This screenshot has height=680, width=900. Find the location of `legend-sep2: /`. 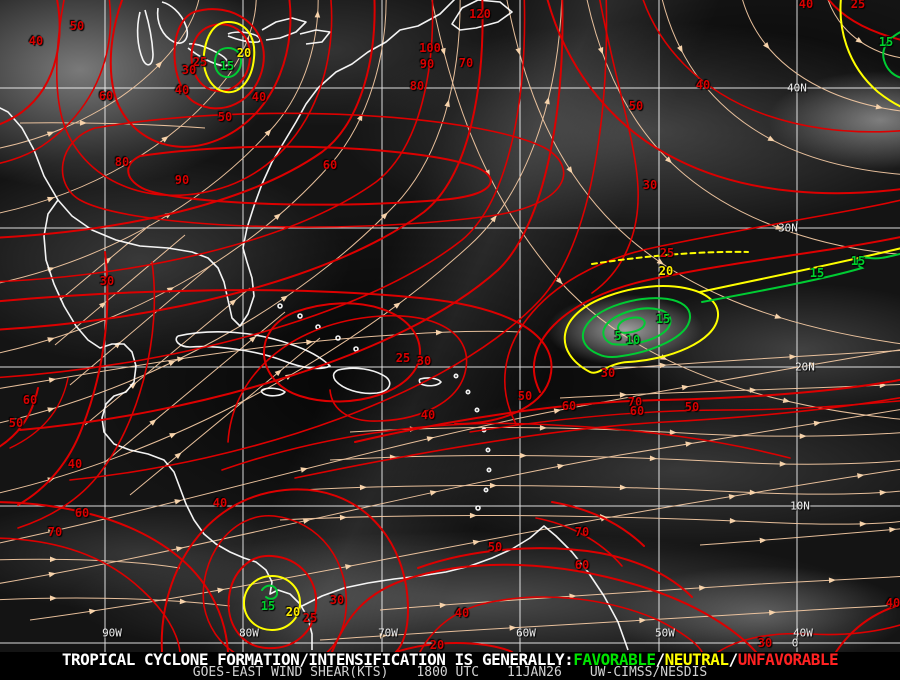

legend-sep2: / is located at coordinates (733, 659).